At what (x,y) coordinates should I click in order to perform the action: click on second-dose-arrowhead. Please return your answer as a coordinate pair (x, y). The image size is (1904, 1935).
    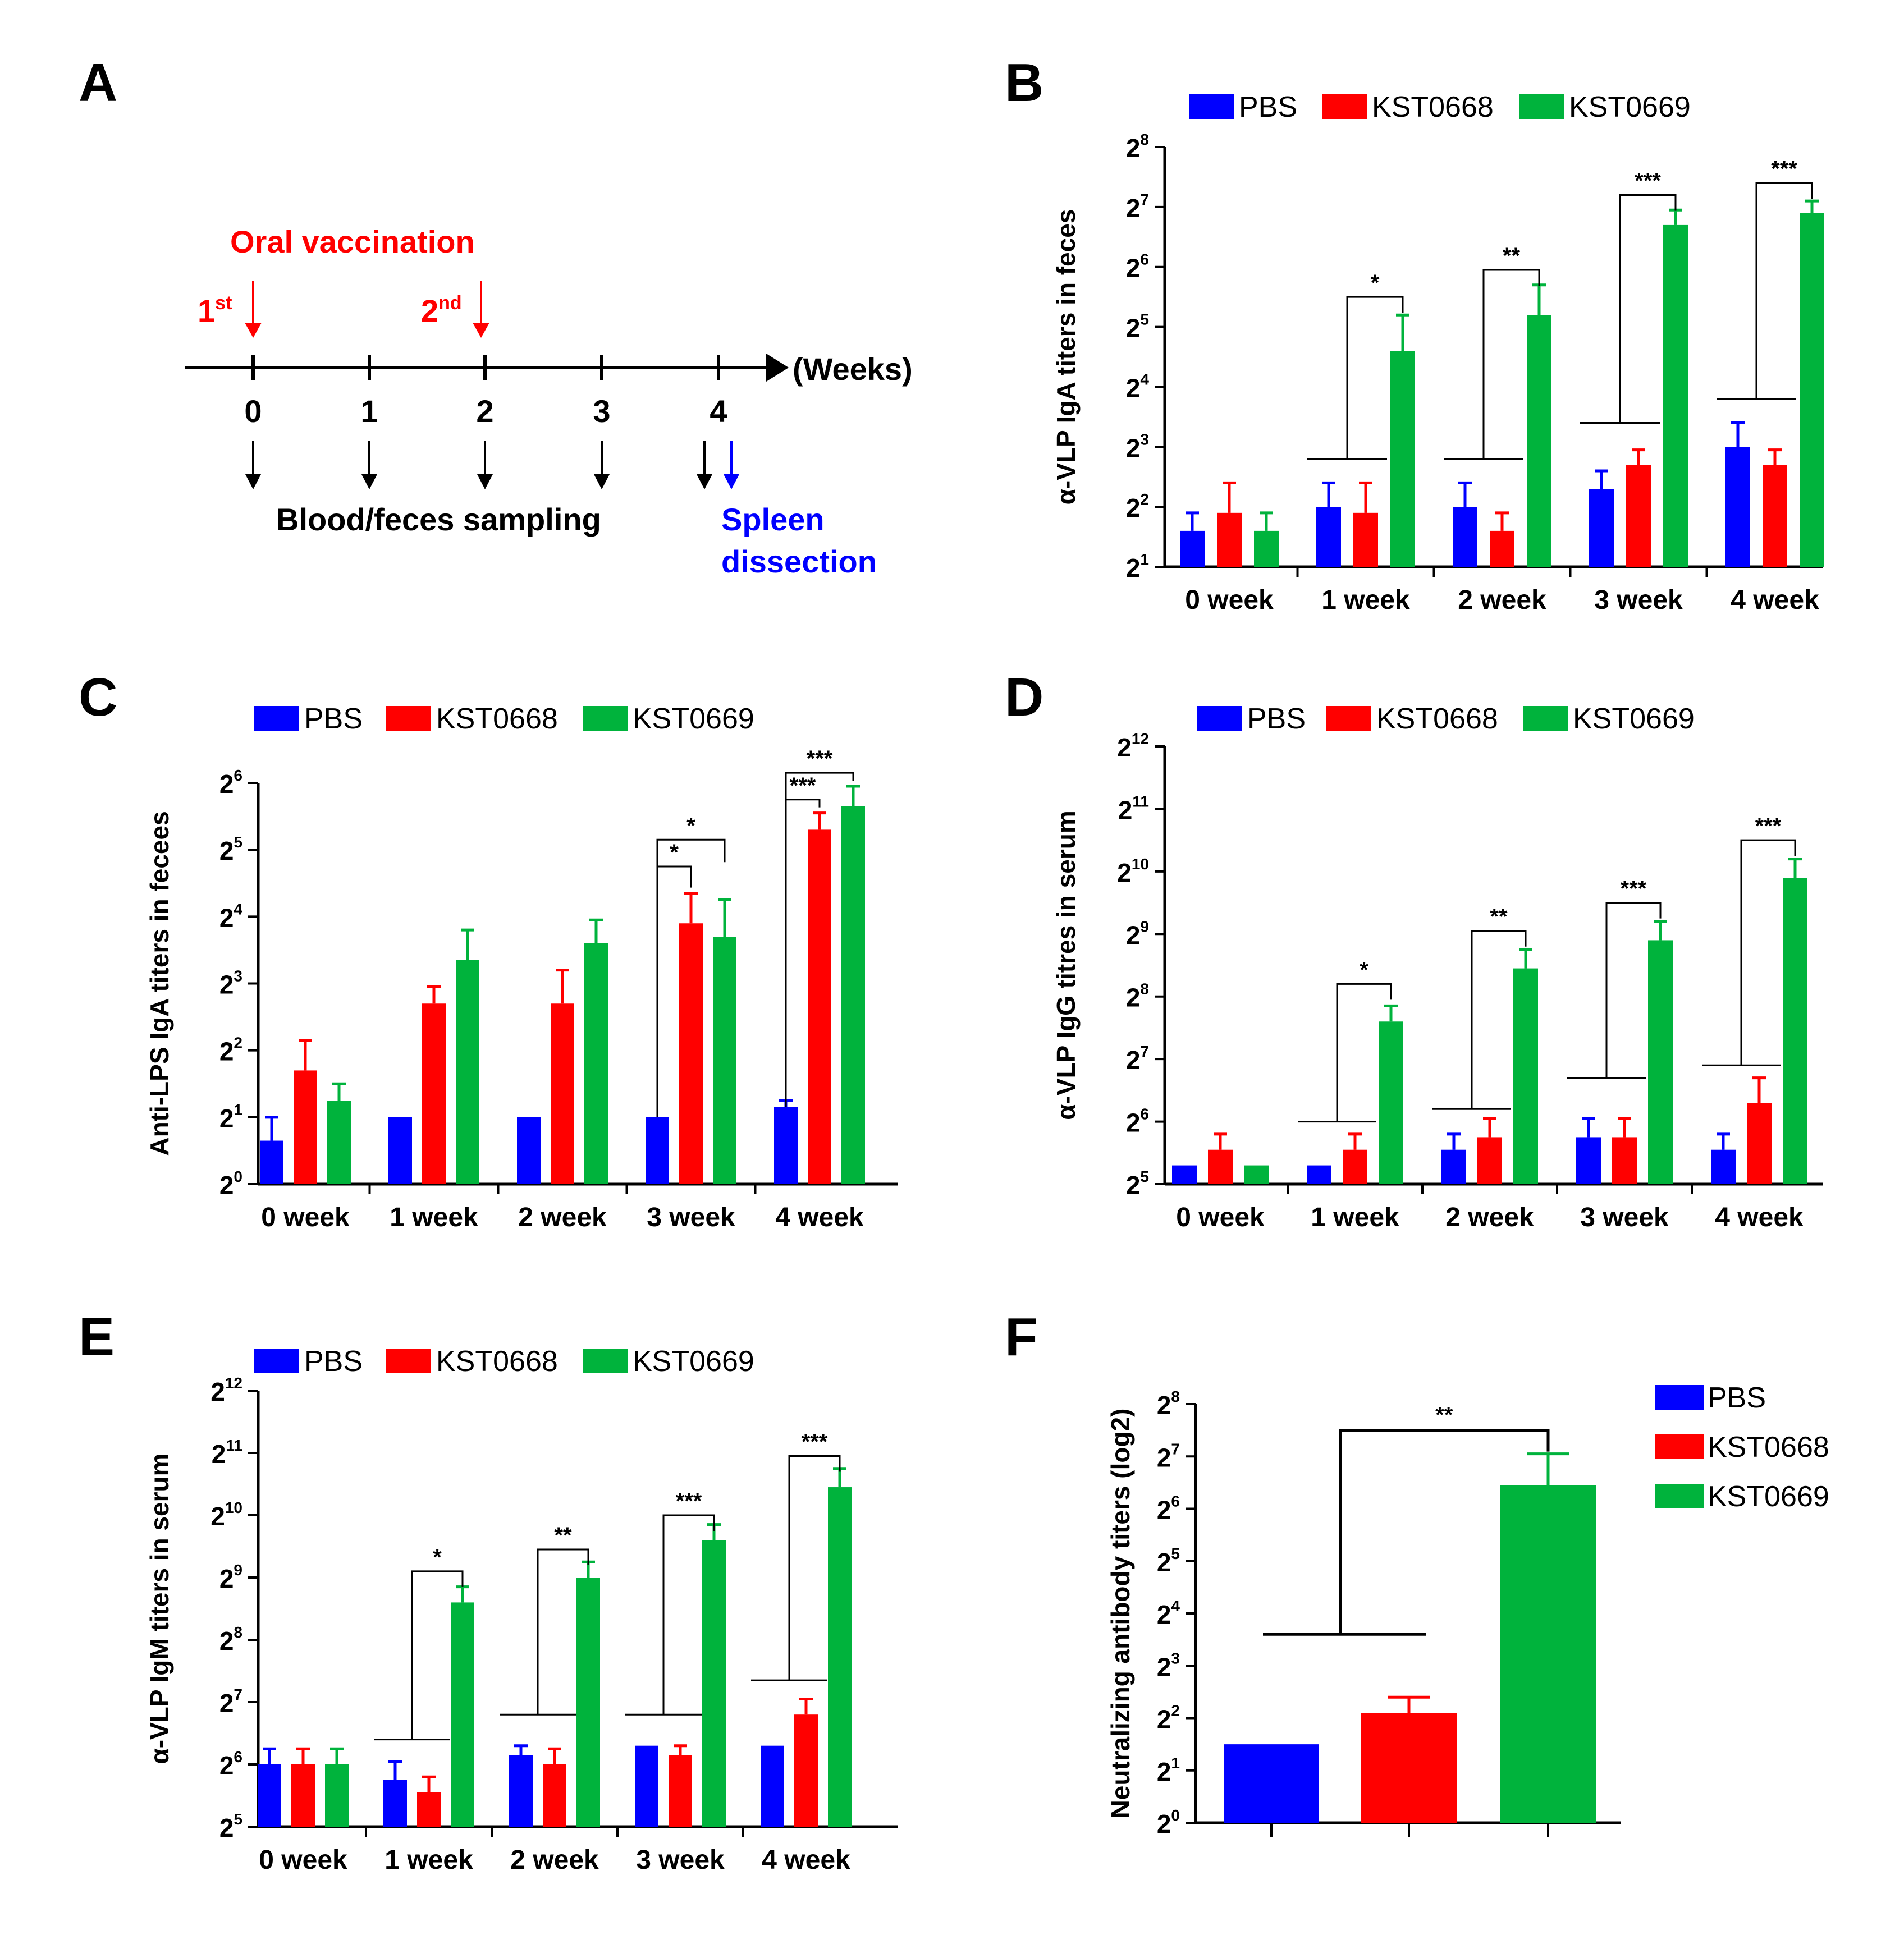
    Looking at the image, I should click on (481, 330).